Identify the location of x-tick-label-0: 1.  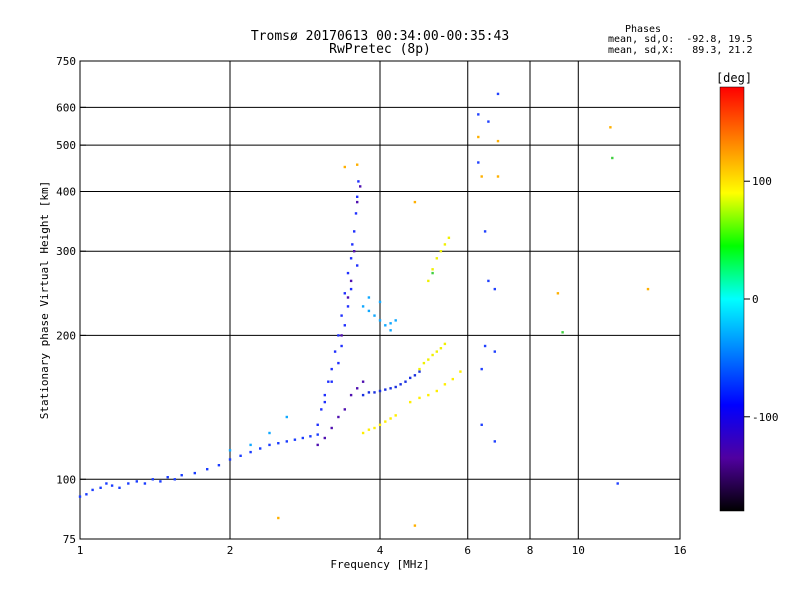
(80, 550).